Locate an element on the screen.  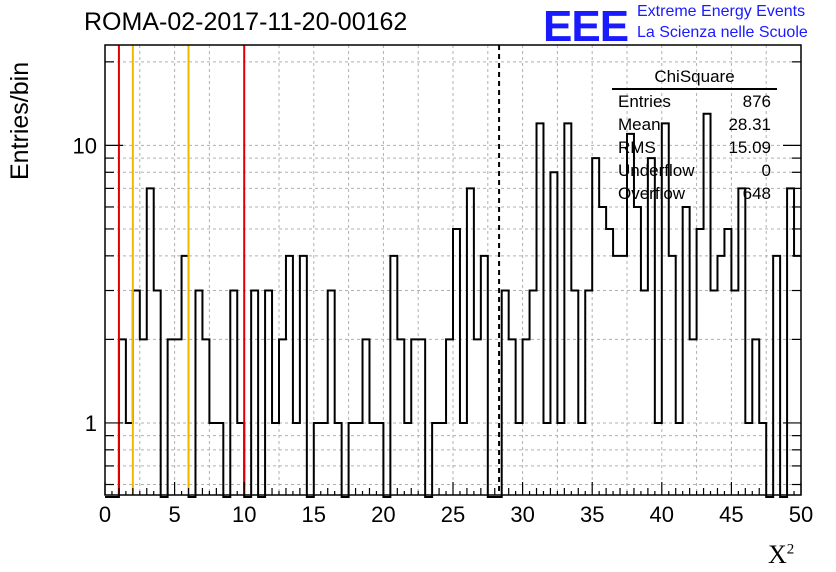
eee-logo: EEE is located at coordinates (586, 26).